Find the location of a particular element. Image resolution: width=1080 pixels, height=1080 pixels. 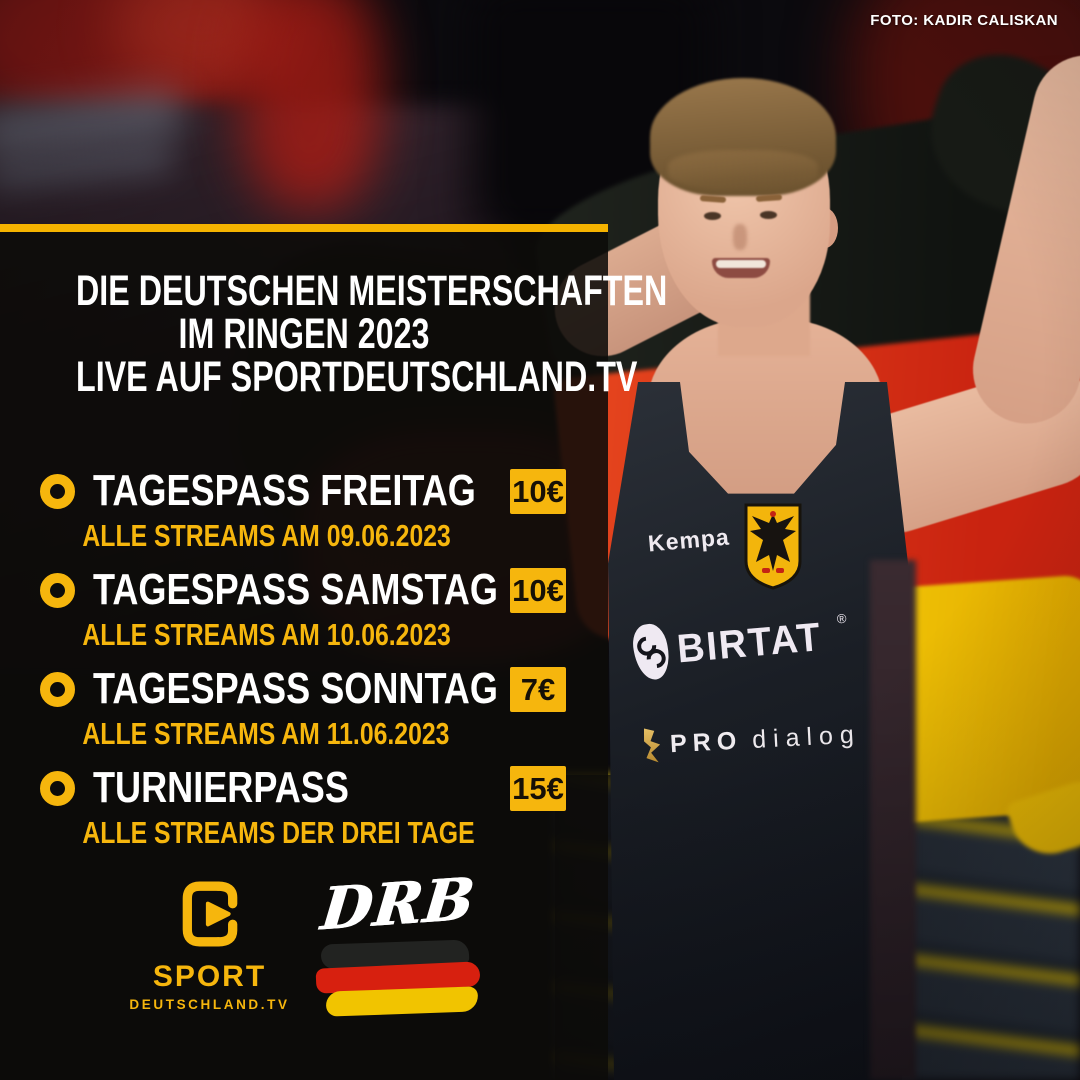

price-badge: 7€ is located at coordinates (538, 689).